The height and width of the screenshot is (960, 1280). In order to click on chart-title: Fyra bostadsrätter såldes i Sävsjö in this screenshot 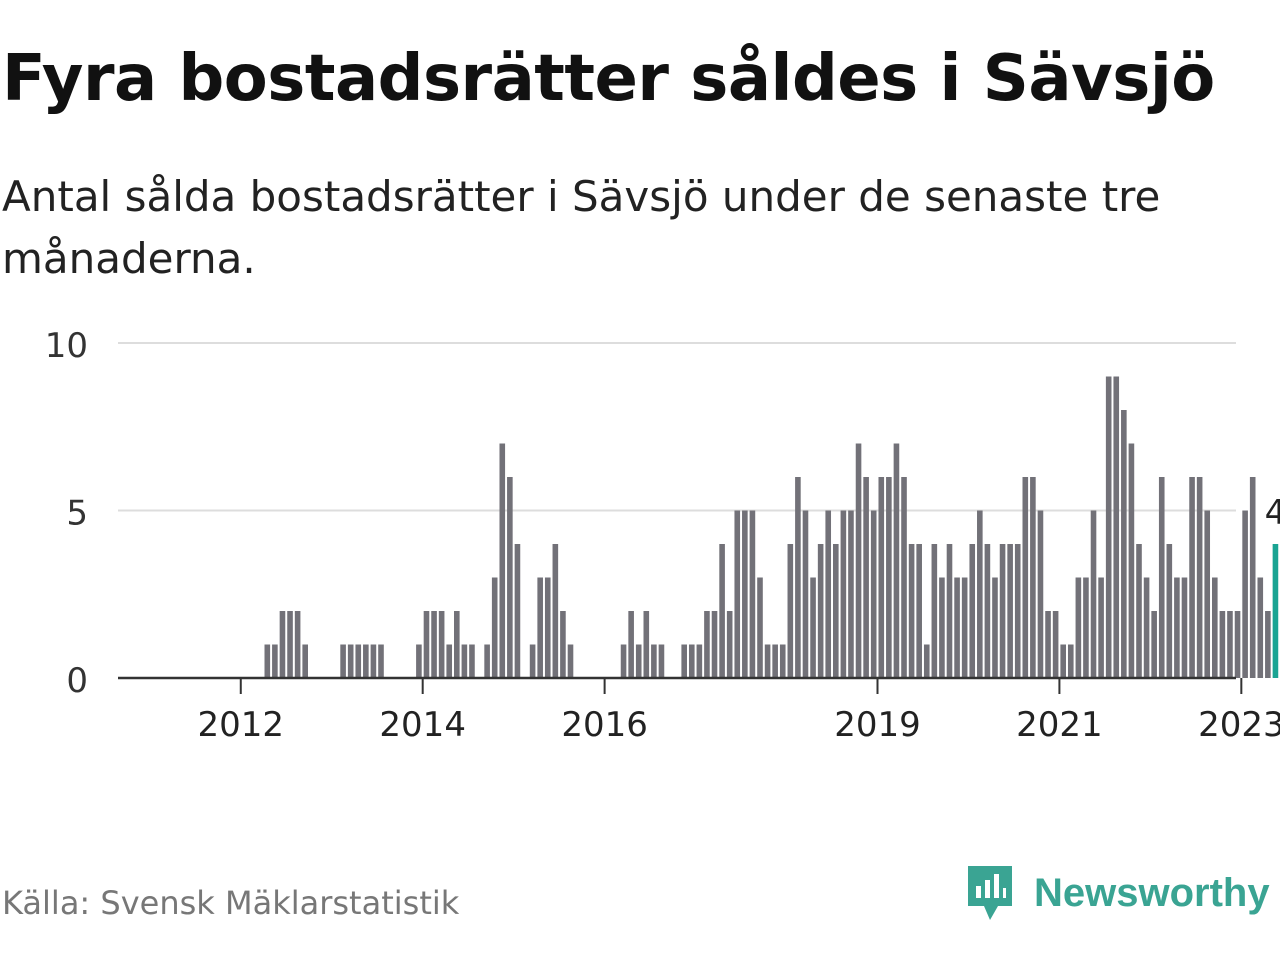, I will do `click(608, 79)`.